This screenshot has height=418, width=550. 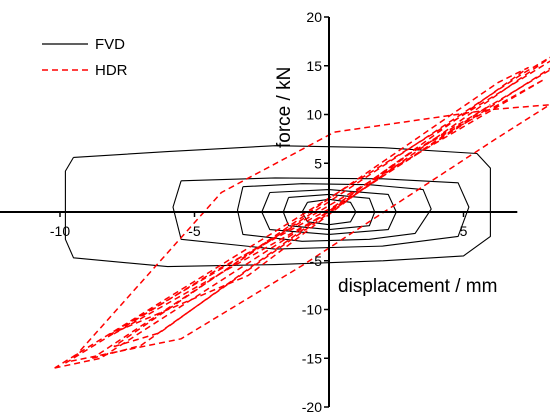 What do you see at coordinates (314, 66) in the screenshot?
I see `y-tick-label: 15` at bounding box center [314, 66].